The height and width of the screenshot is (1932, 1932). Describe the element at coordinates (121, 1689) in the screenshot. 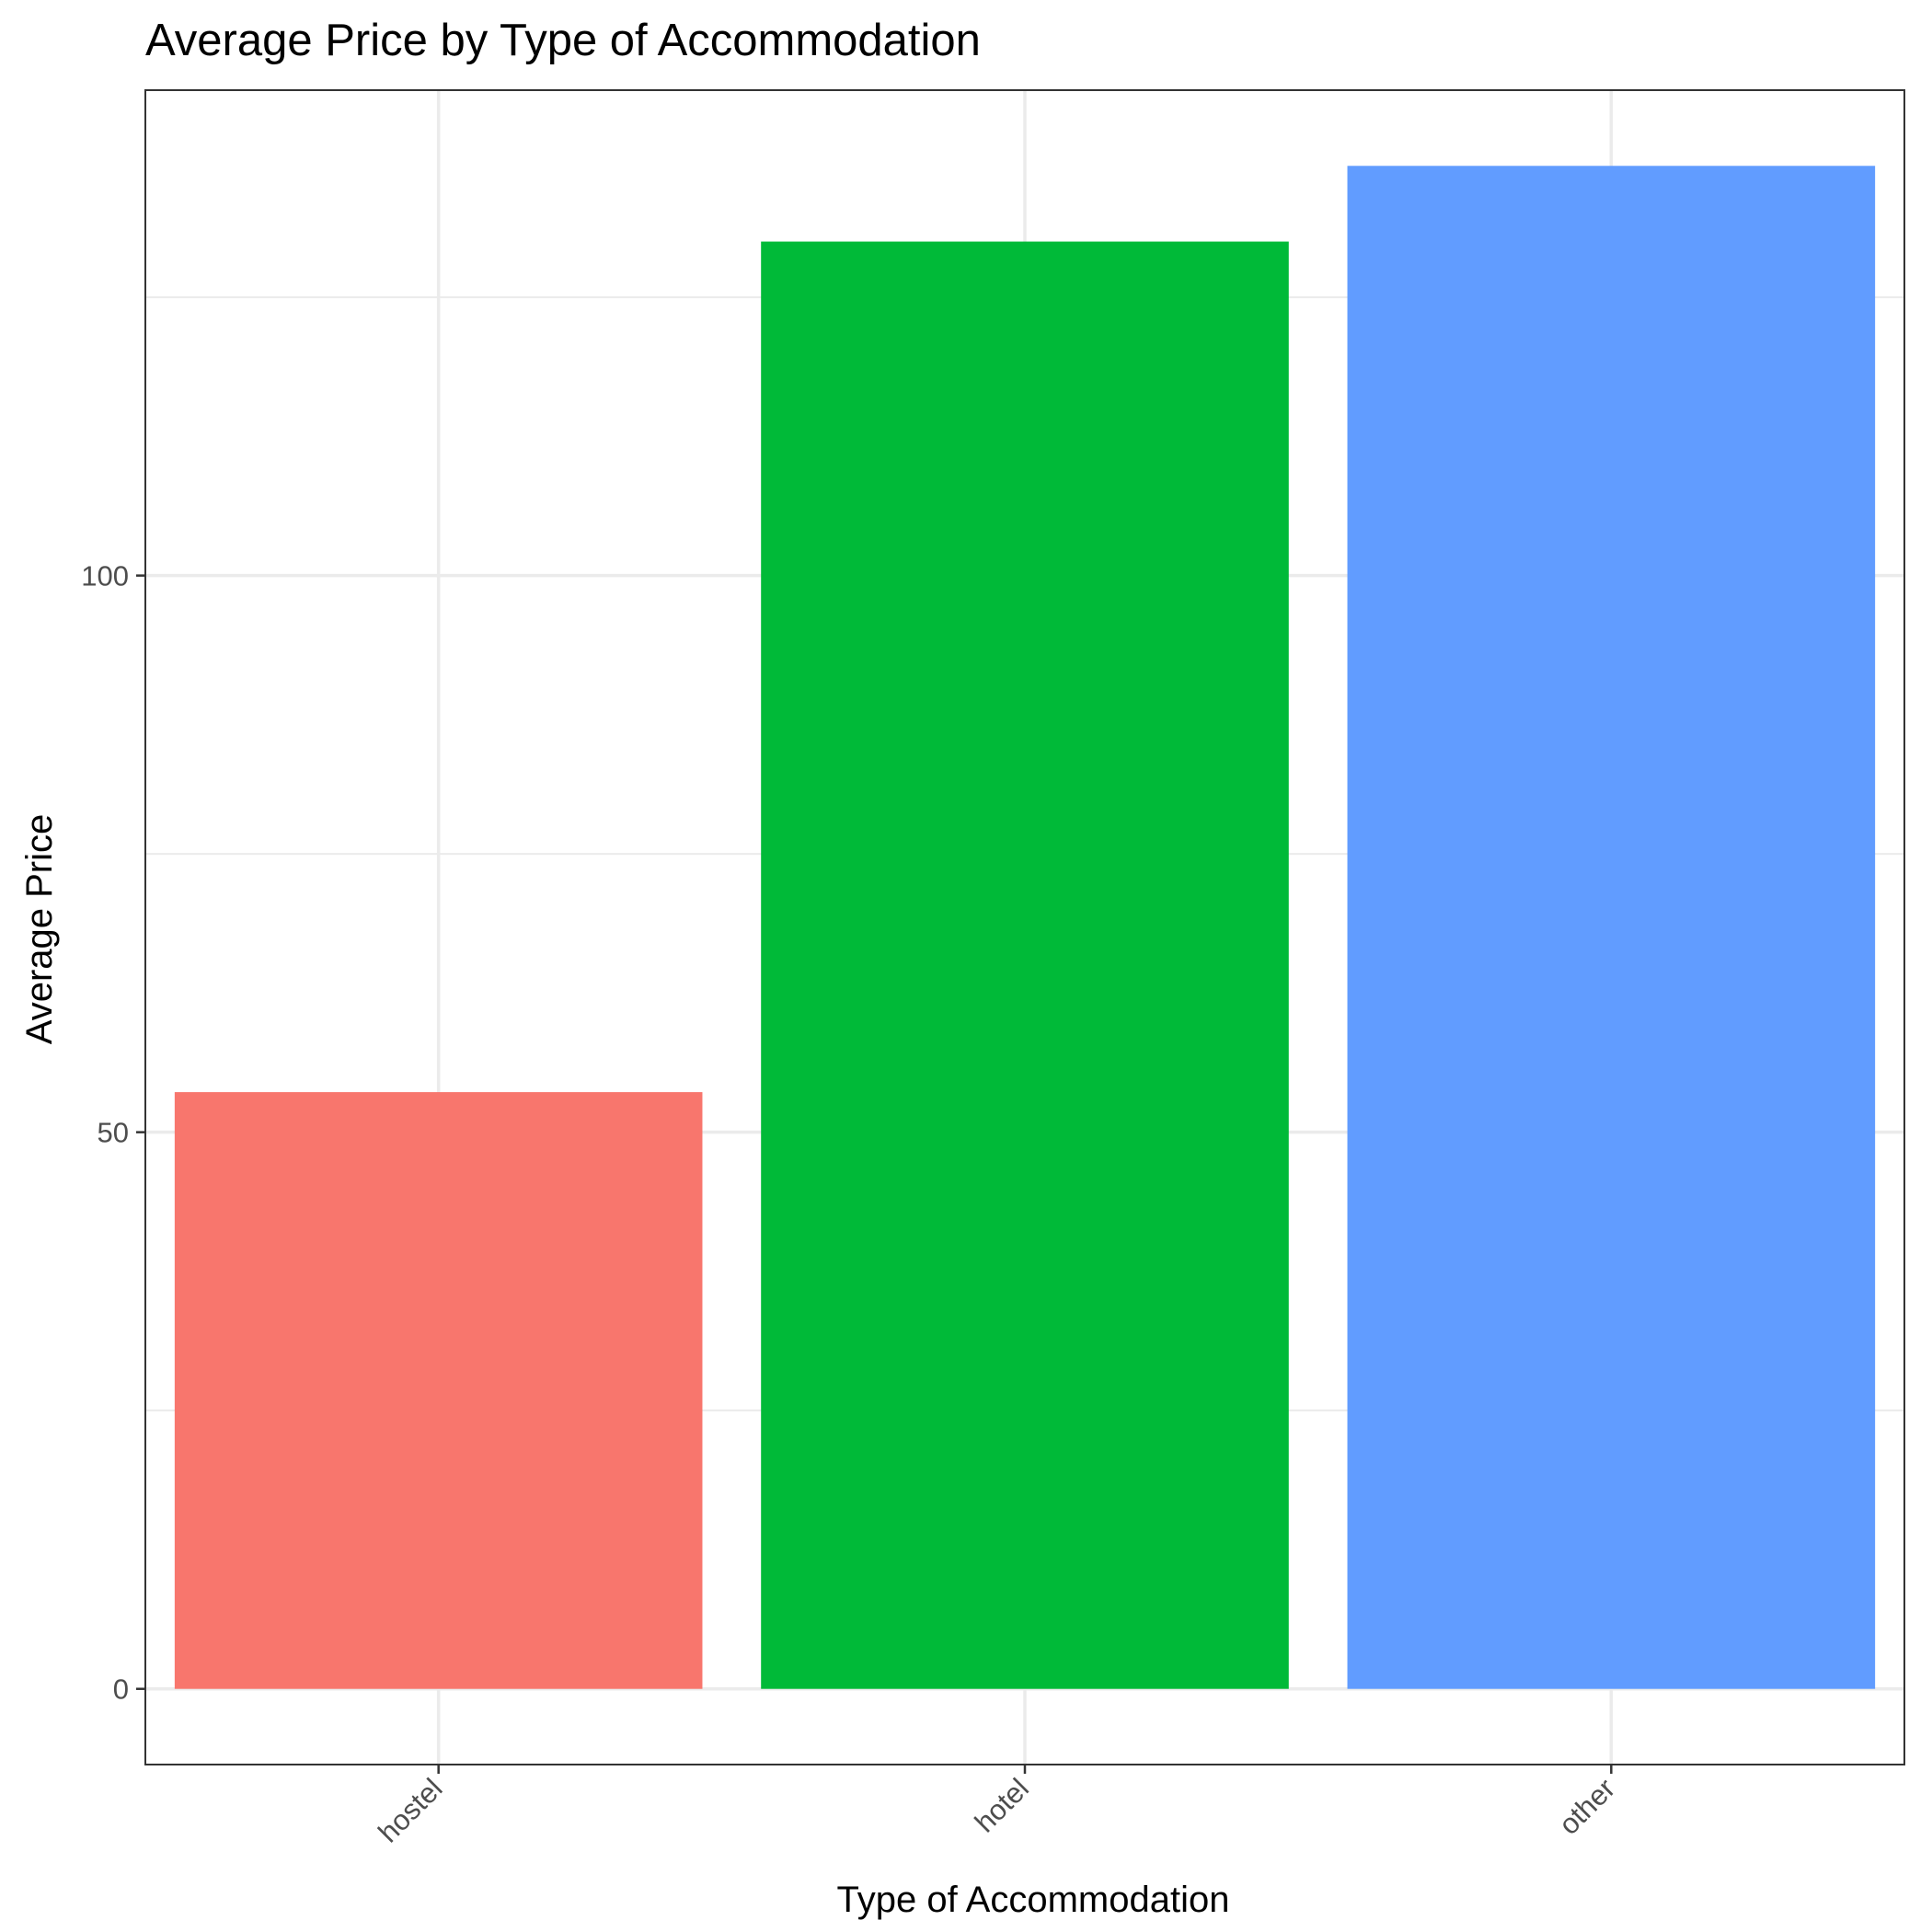

I see `y-tick-label: 0` at that location.